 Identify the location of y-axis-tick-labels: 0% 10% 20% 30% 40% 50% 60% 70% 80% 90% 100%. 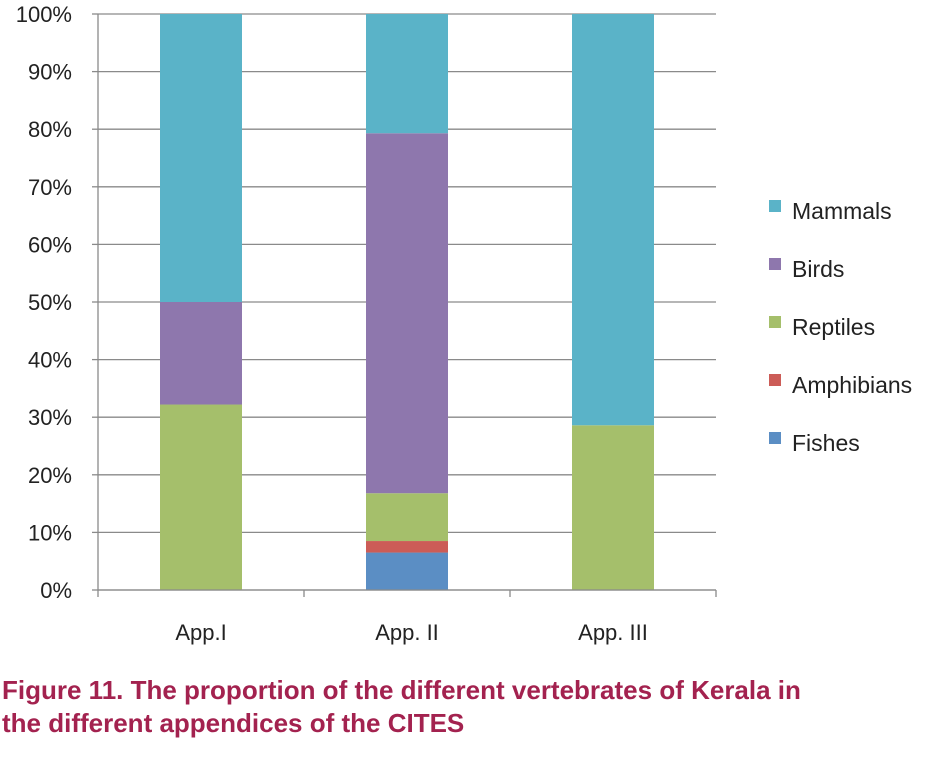
(44, 302).